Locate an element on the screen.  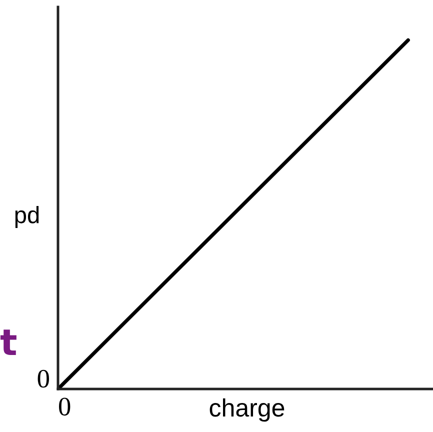
x-axis-title: charge is located at coordinates (247, 410).